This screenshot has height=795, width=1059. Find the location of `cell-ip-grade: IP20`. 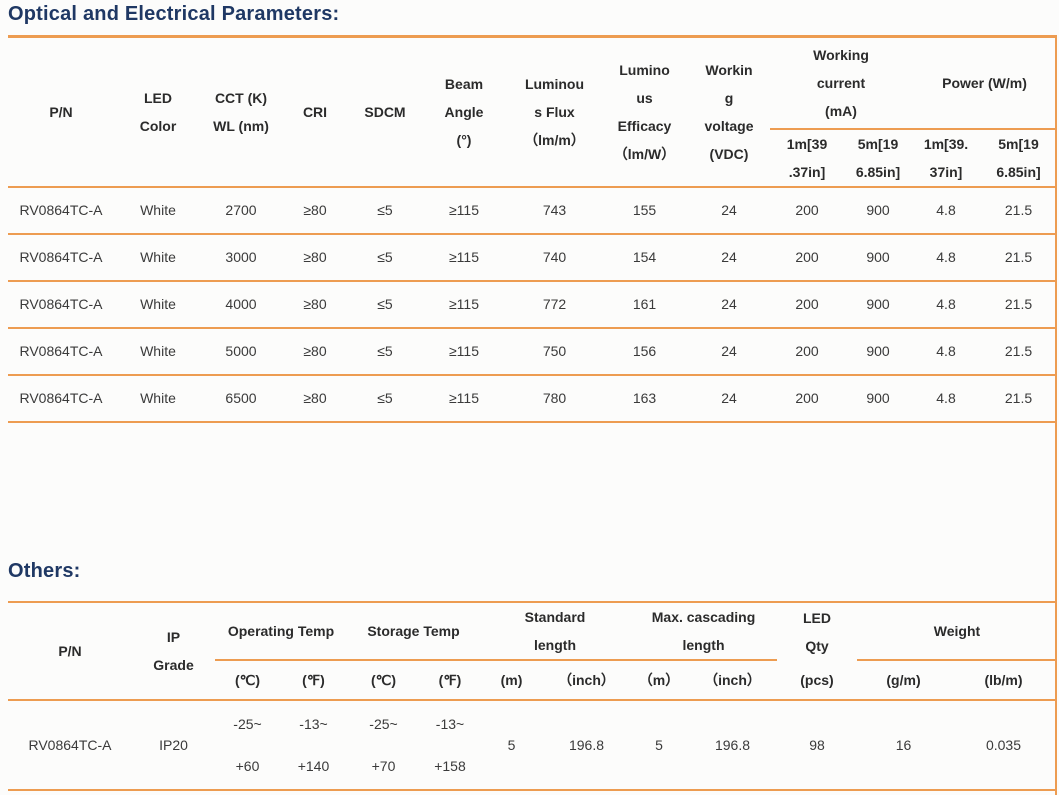

cell-ip-grade: IP20 is located at coordinates (173, 745).